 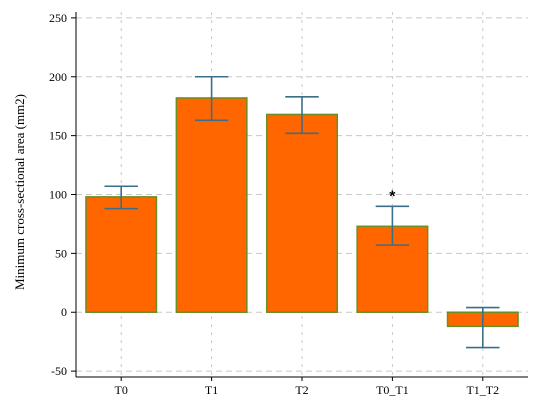 I want to click on significance-marker: *, so click(x=392, y=196).